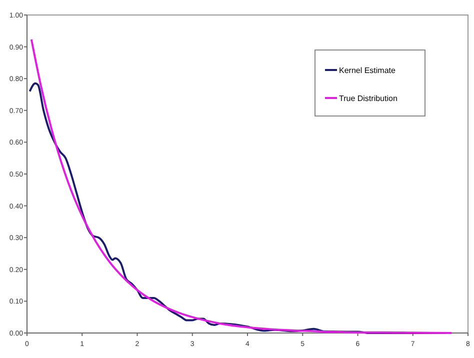 The width and height of the screenshot is (474, 358). I want to click on legend-label: Kernel Estimate, so click(367, 70).